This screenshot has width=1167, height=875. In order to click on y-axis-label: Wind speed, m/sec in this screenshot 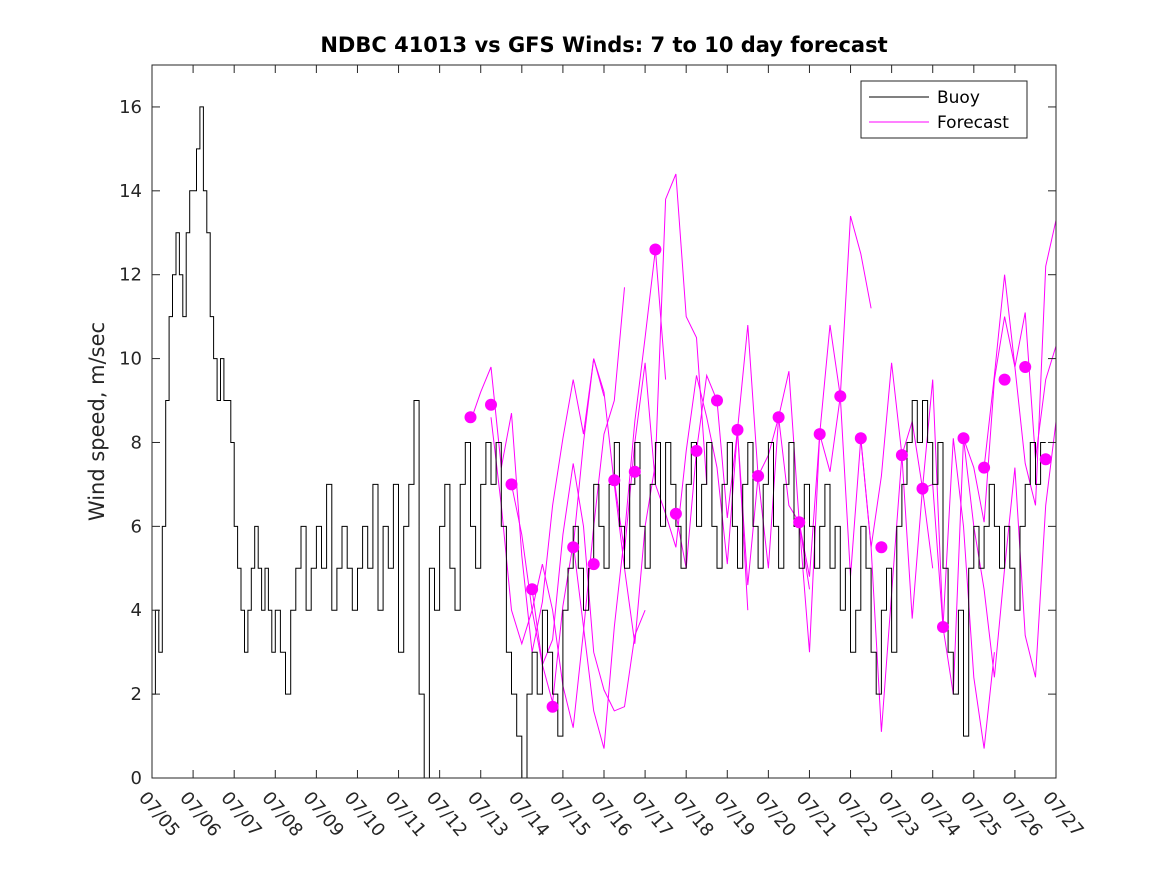, I will do `click(97, 421)`.